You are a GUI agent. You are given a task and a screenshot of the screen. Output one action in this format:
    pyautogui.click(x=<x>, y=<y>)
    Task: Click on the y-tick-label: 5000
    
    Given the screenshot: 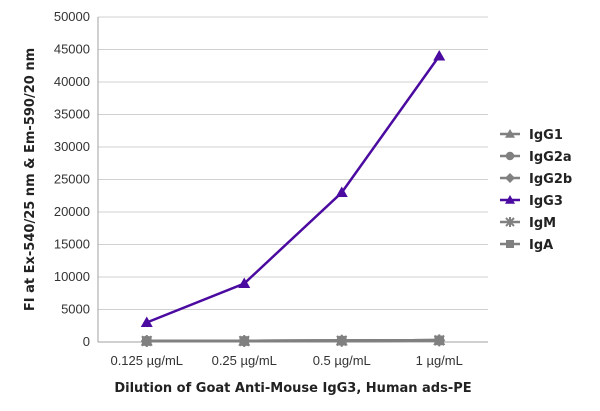 What is the action you would take?
    pyautogui.click(x=75, y=309)
    